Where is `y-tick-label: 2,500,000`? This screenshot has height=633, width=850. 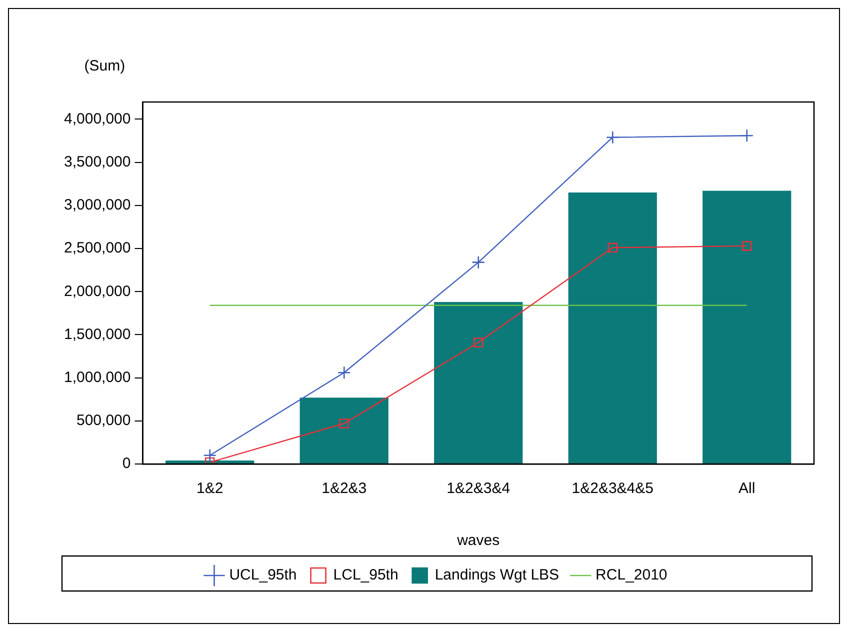 y-tick-label: 2,500,000 is located at coordinates (97, 248).